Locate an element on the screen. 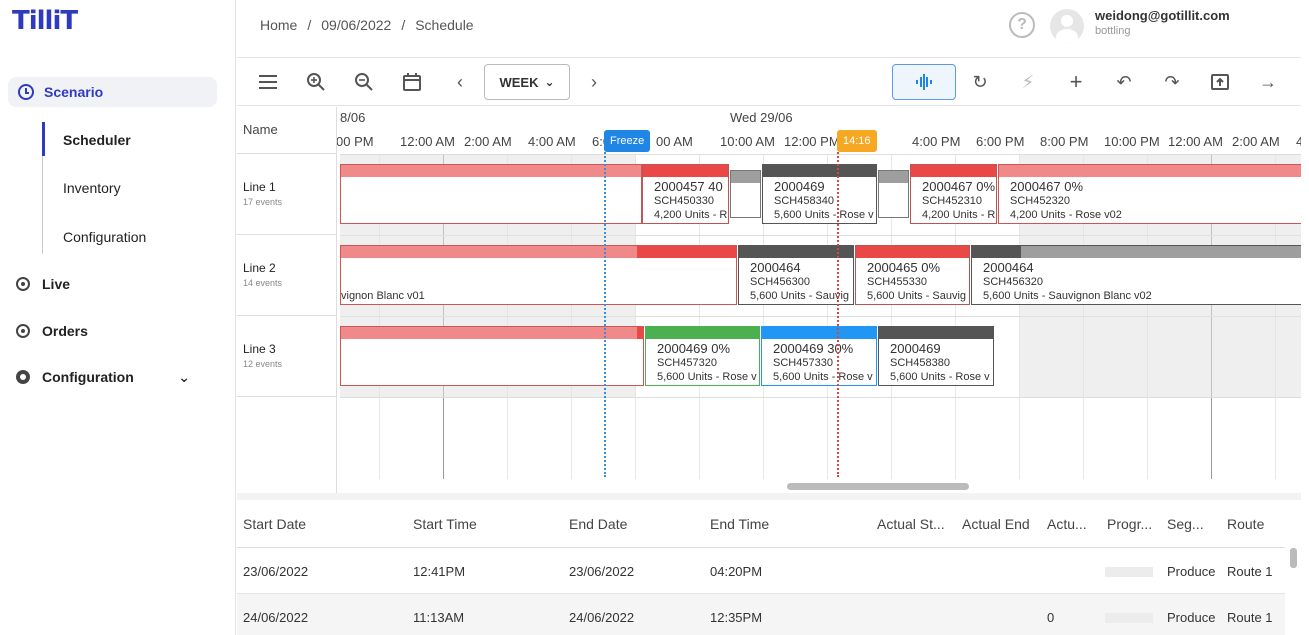  gantt-row-line-1: Line 1 17 events is located at coordinates (287, 194).